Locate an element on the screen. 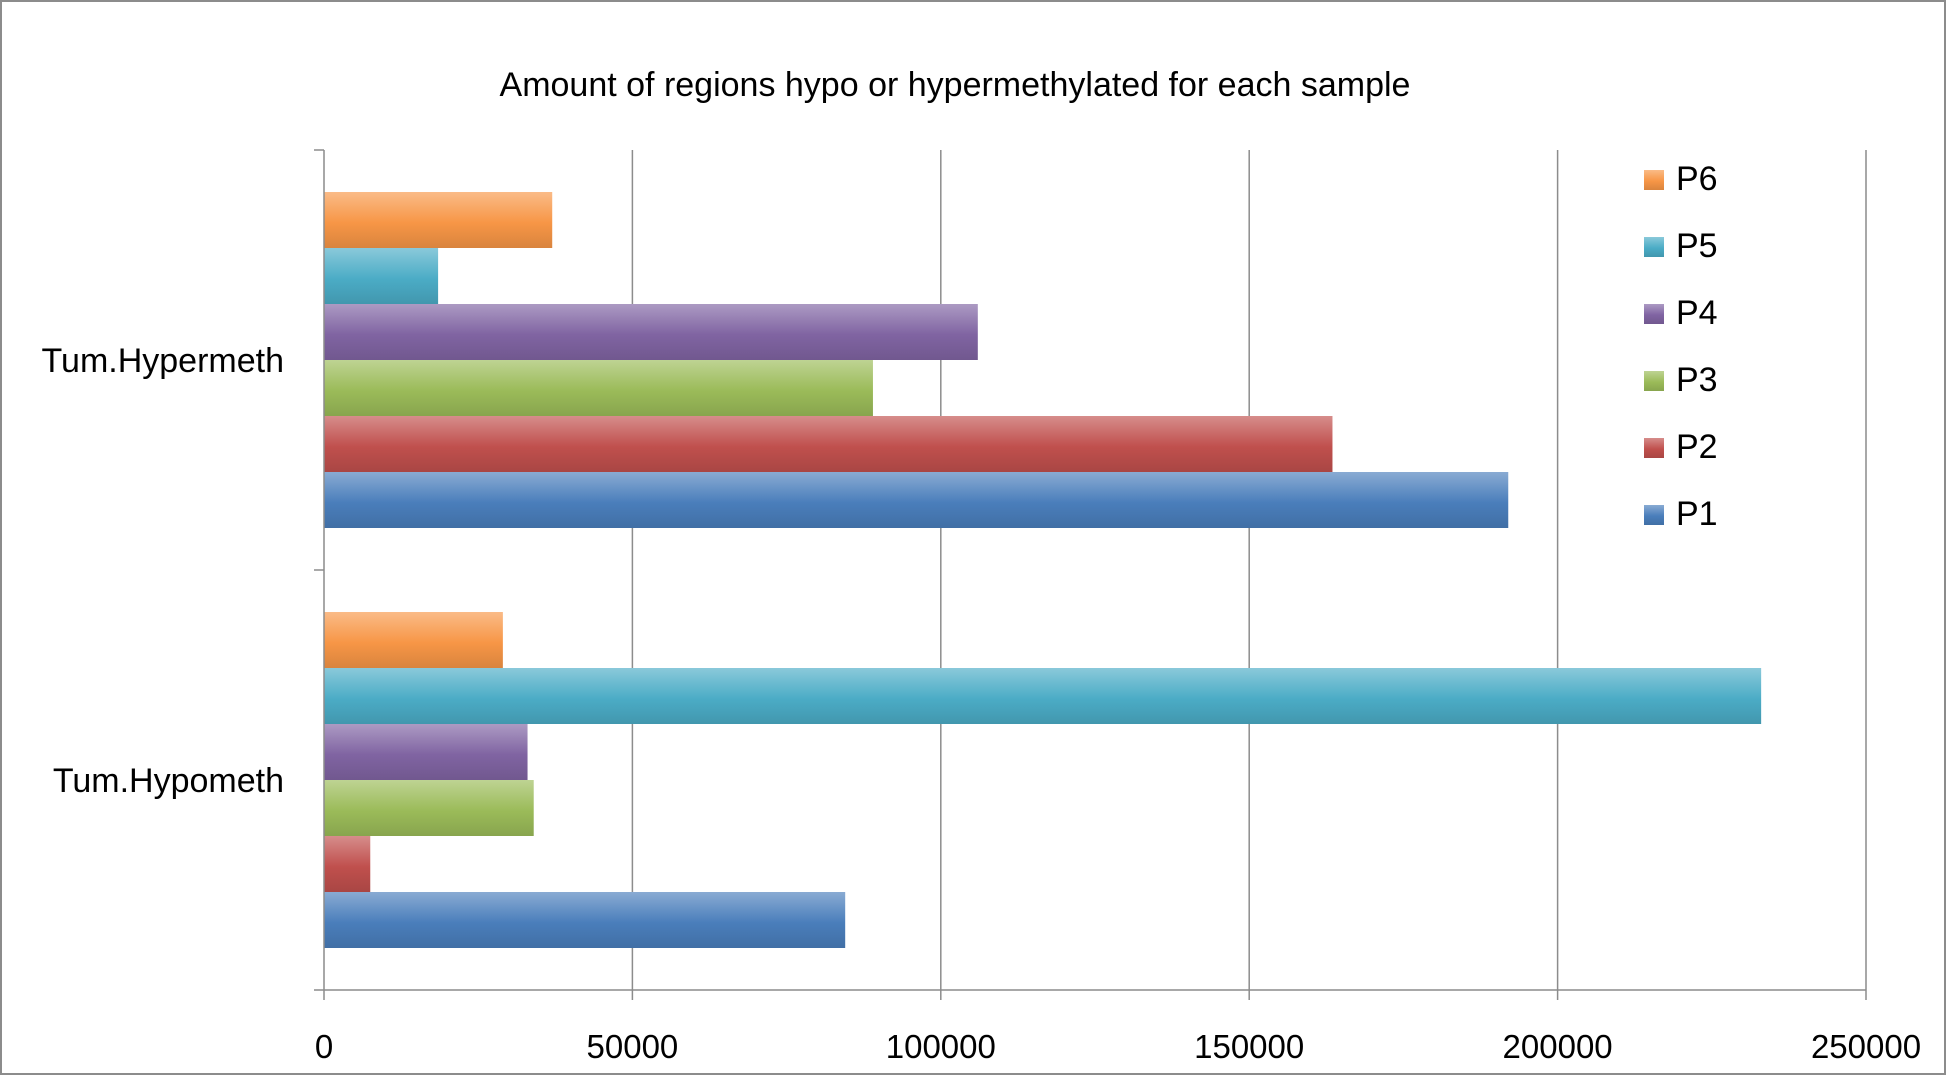 The image size is (1946, 1075). category-label: Tum.Hypometh is located at coordinates (168, 781).